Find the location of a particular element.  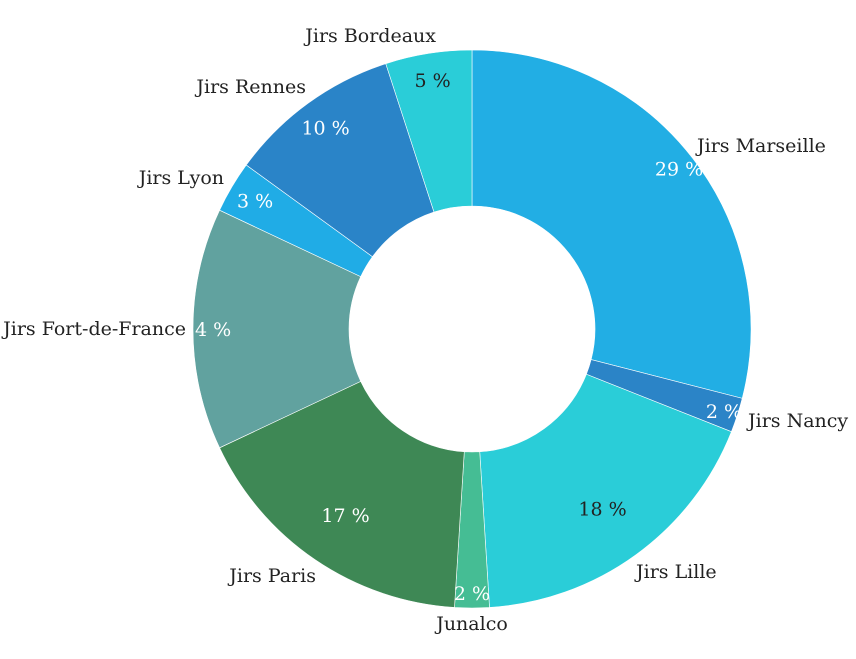

category-label: Jirs Paris is located at coordinates (271, 576).